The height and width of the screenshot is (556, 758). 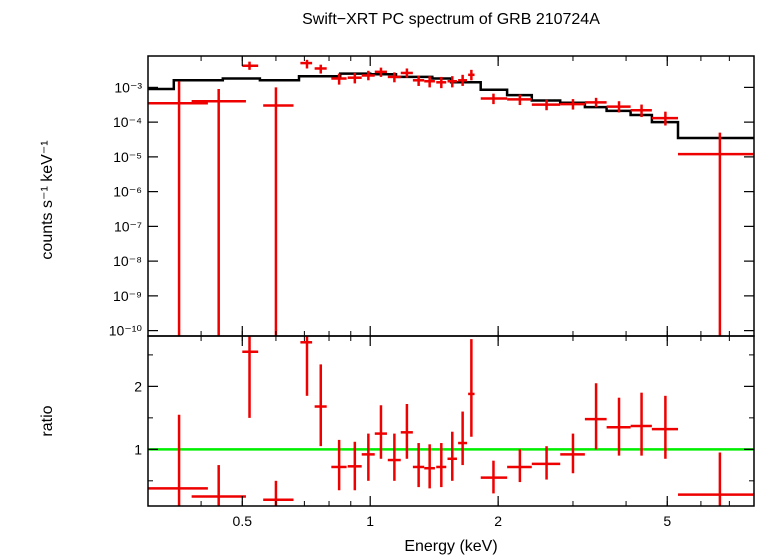 I want to click on model-step-path, so click(x=451, y=106).